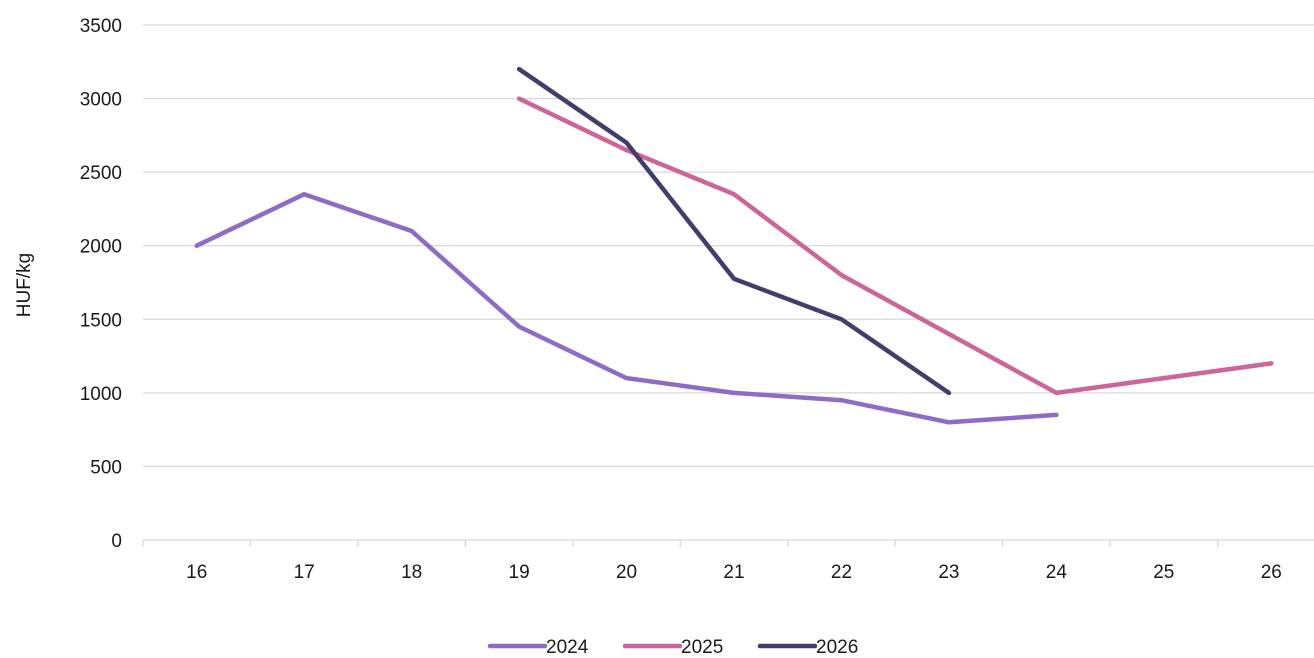 This screenshot has width=1314, height=658. What do you see at coordinates (196, 572) in the screenshot?
I see `x-tick-label: 16` at bounding box center [196, 572].